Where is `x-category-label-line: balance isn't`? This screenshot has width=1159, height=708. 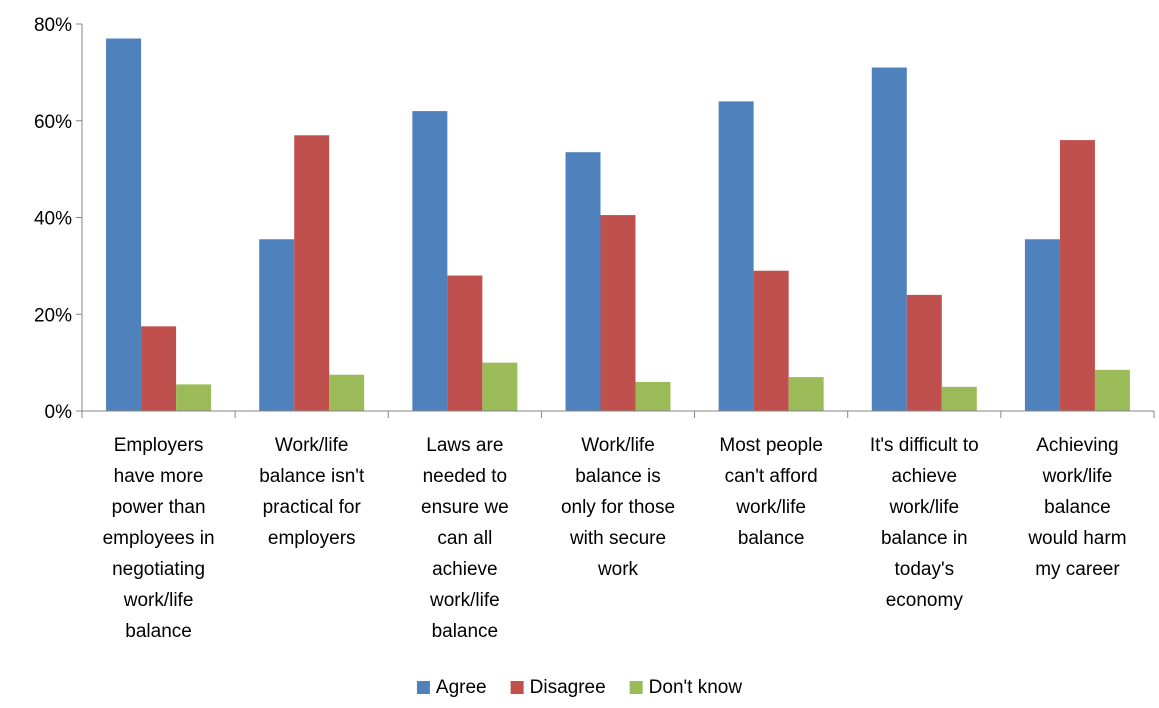 x-category-label-line: balance isn't is located at coordinates (312, 476).